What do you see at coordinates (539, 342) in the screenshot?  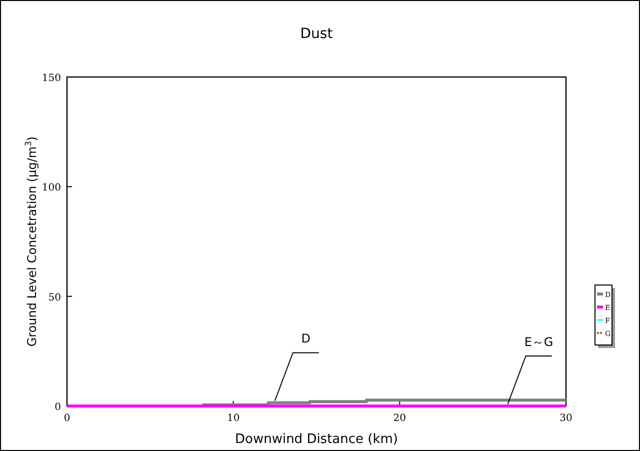 I see `annotation: E～G` at bounding box center [539, 342].